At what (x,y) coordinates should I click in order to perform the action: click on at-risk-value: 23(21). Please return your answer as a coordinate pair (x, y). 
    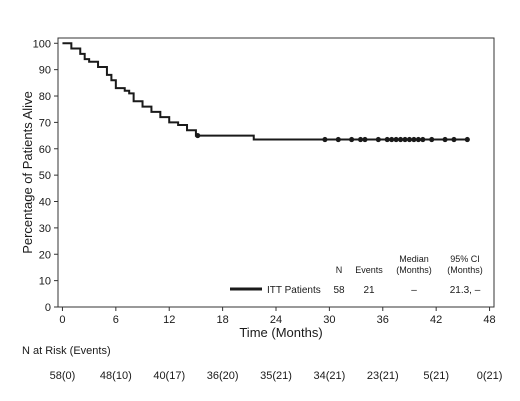
    Looking at the image, I should click on (382, 376).